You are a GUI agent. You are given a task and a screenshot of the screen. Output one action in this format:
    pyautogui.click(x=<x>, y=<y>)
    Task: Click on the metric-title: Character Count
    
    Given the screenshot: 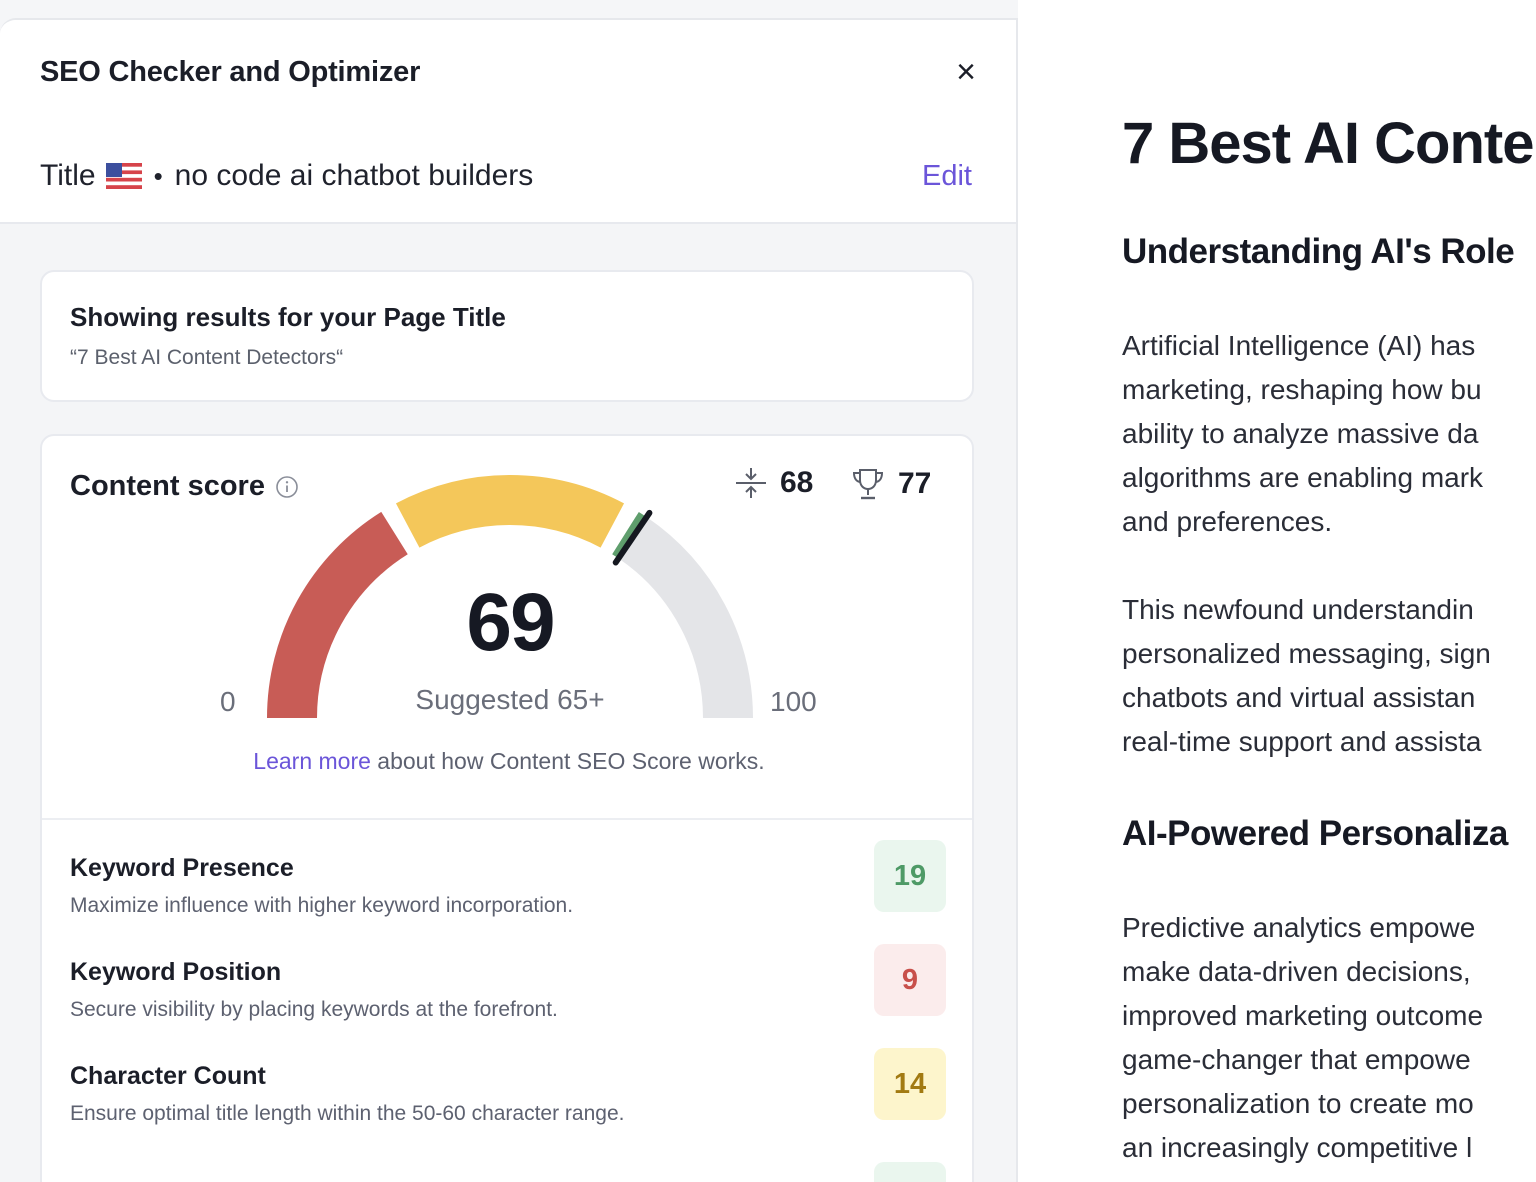 What is the action you would take?
    pyautogui.click(x=168, y=1076)
    